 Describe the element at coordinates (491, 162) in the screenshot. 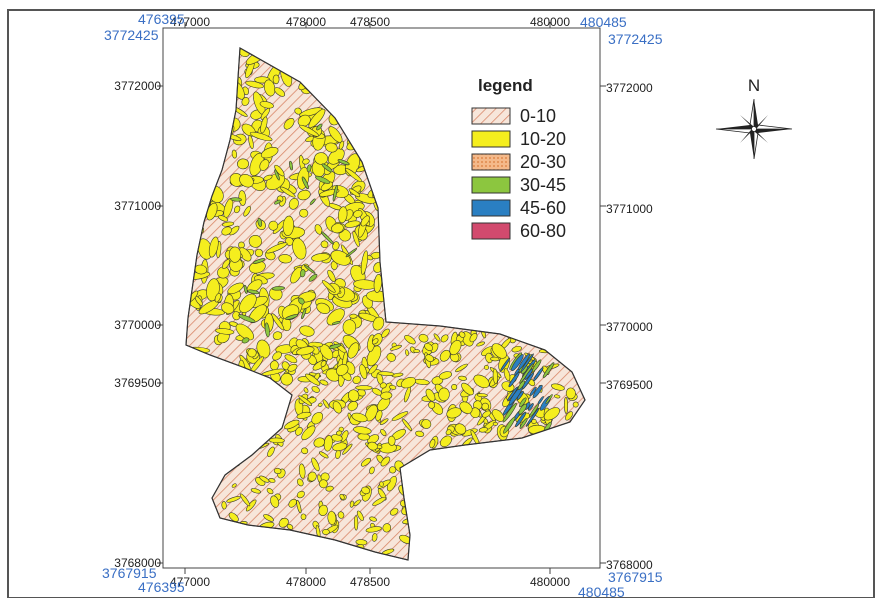

I see `legend-swatch` at that location.